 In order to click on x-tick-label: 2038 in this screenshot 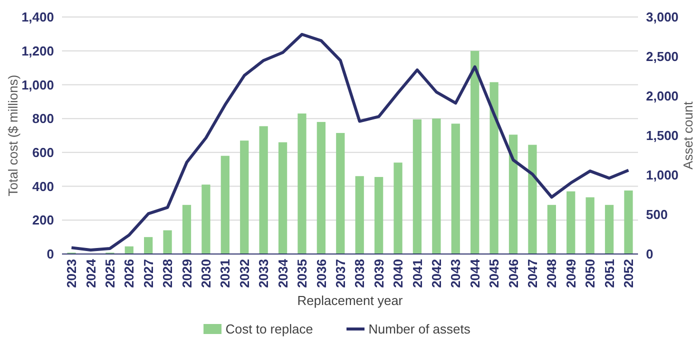, I will do `click(360, 273)`.